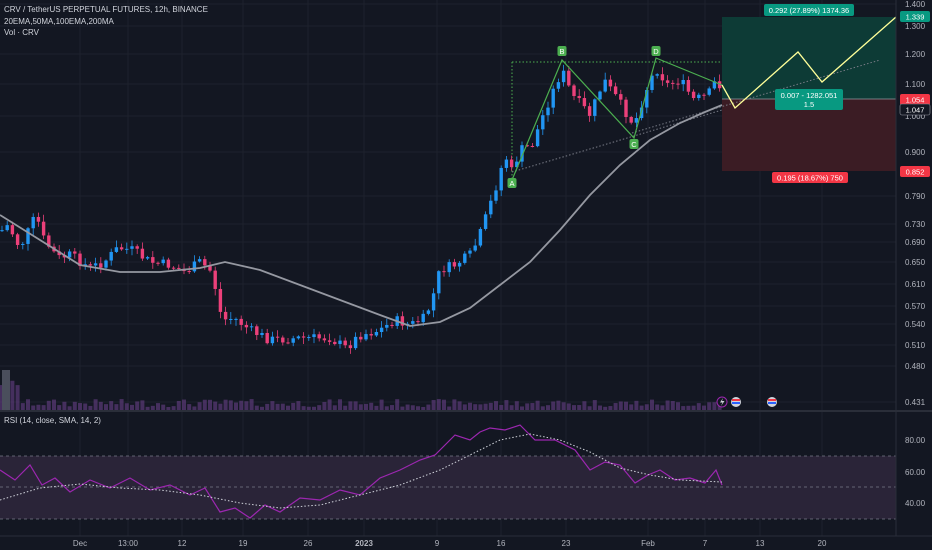 The width and height of the screenshot is (932, 550). Describe the element at coordinates (450, 543) in the screenshot. I see `time-axis: Dec 13:00 12 19 26 2023 9 16 23 Feb 7 13 20` at that location.